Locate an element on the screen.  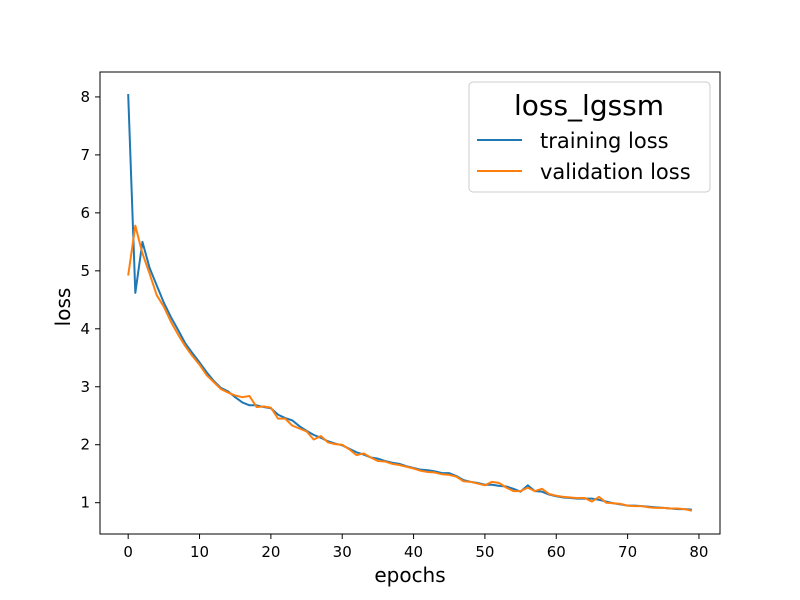
x-axis-label: epochs is located at coordinates (409, 575).